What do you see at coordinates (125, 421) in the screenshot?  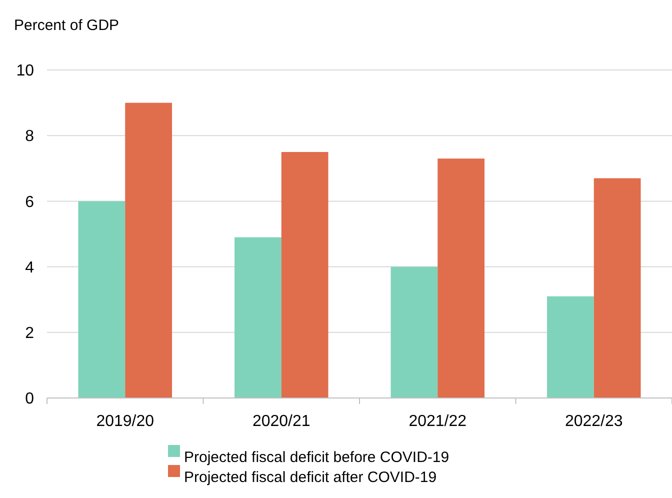 I see `x-tick-label: 2019/20` at bounding box center [125, 421].